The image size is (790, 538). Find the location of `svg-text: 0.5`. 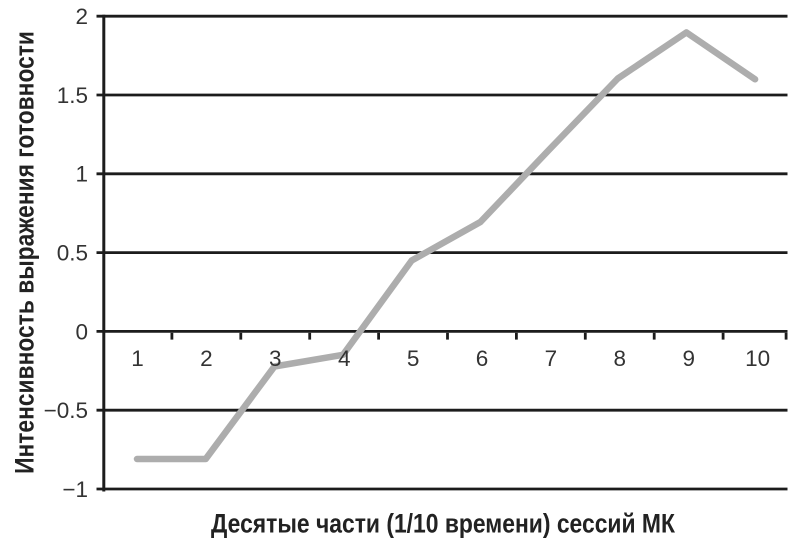

svg-text: 0.5 is located at coordinates (72, 253).